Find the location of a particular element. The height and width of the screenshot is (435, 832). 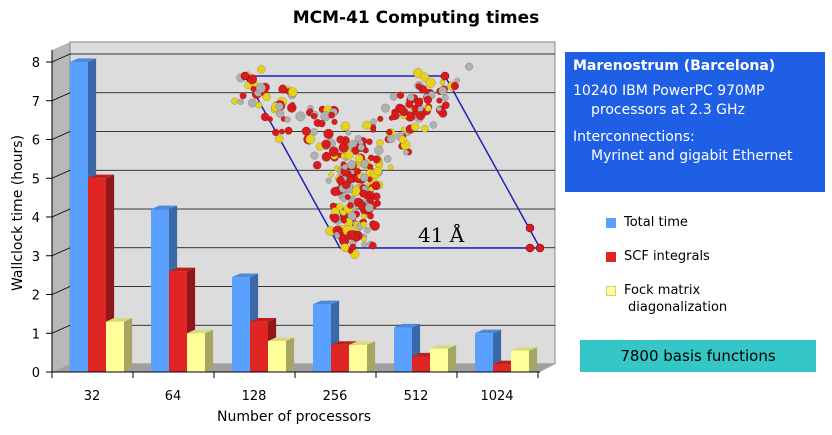

processor-speed: processors at 2.3 GHz is located at coordinates (668, 110).